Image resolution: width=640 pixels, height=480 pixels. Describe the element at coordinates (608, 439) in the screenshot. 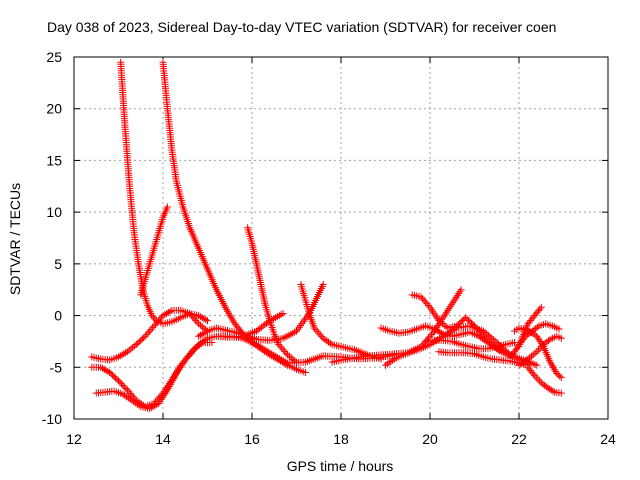

I see `x-tick-label: 24` at that location.